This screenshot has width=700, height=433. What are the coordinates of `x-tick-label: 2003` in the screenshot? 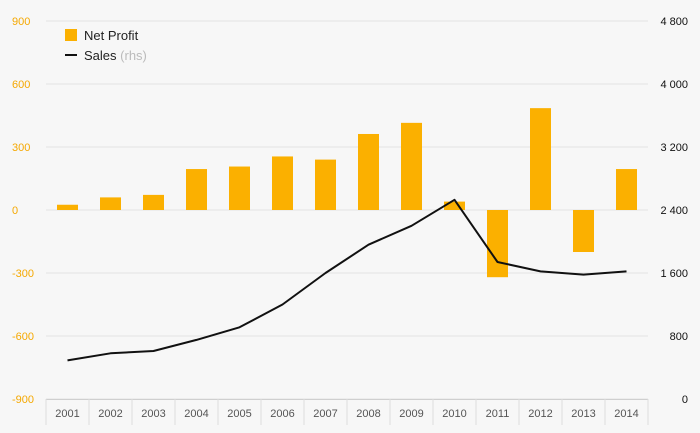 It's located at (153, 414).